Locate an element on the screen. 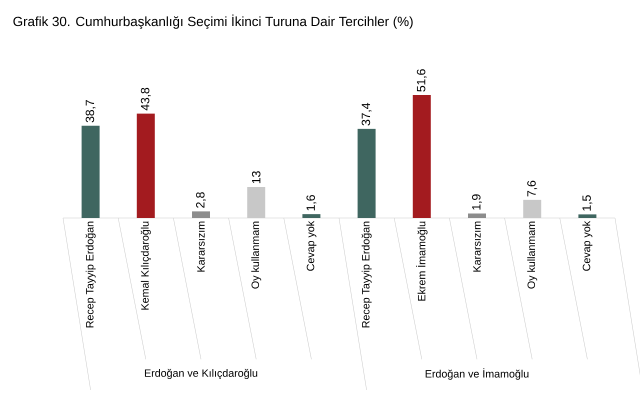  data-label: 37,4 is located at coordinates (367, 114).